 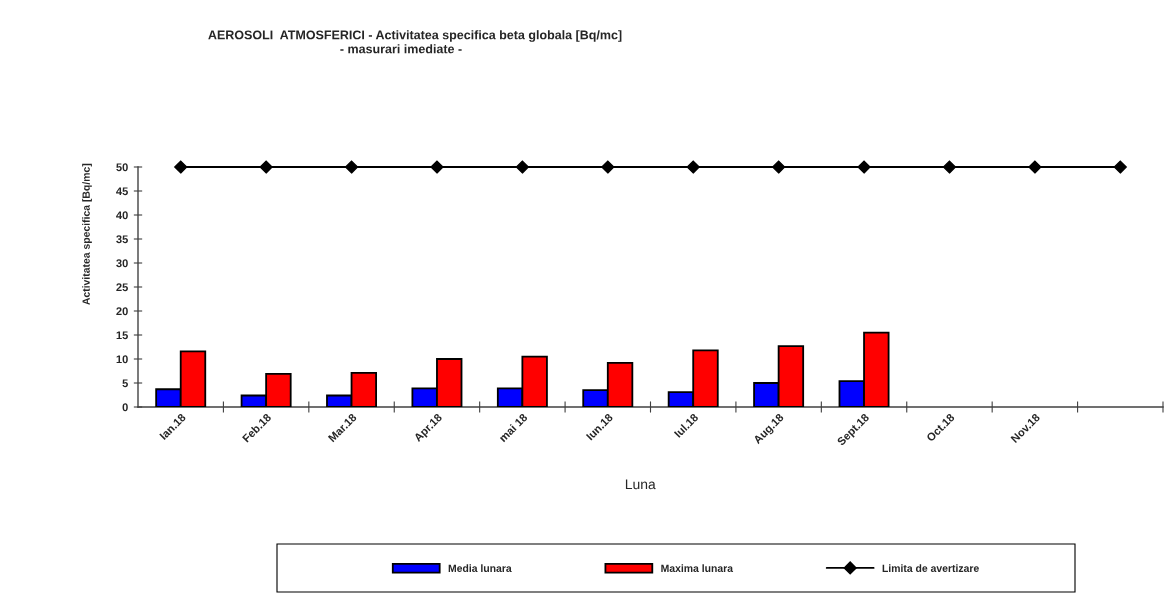 What do you see at coordinates (122, 287) in the screenshot?
I see `y-tick-label: 25` at bounding box center [122, 287].